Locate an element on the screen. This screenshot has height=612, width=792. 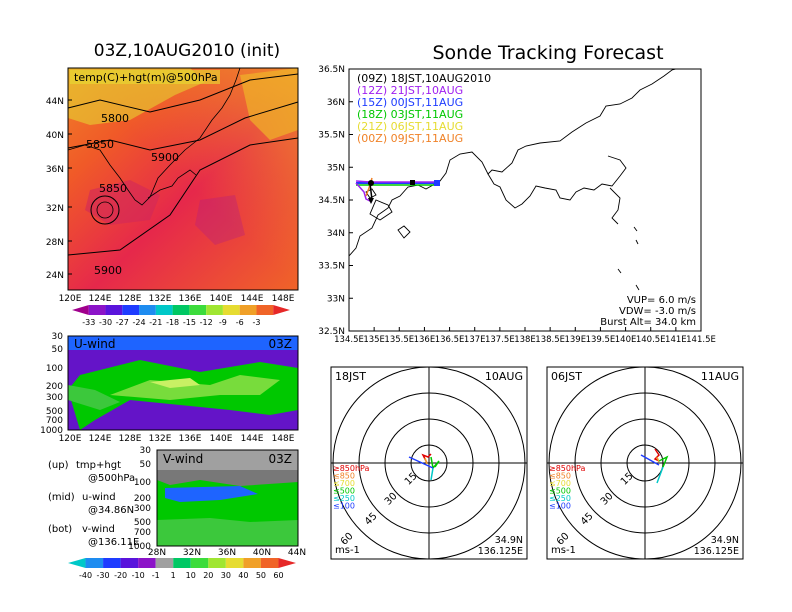
lon-tick-label: 141.5E is located at coordinates (701, 340).